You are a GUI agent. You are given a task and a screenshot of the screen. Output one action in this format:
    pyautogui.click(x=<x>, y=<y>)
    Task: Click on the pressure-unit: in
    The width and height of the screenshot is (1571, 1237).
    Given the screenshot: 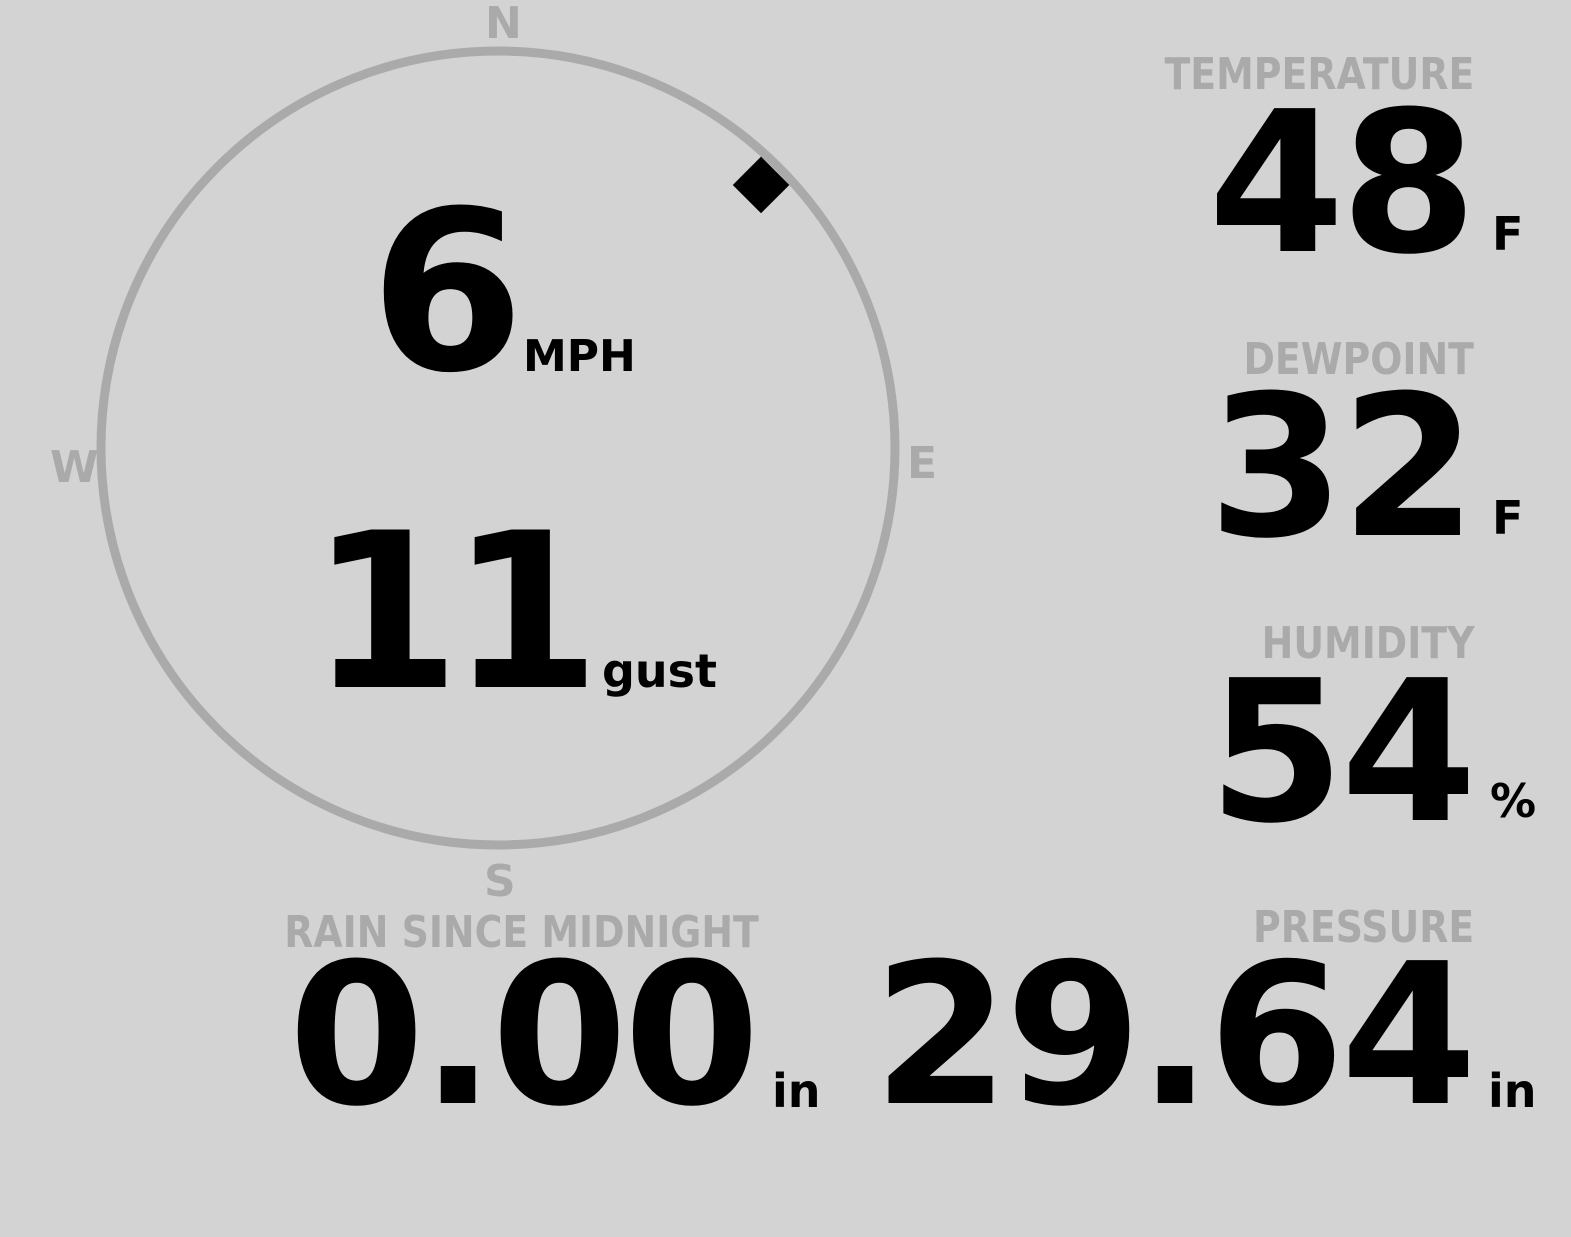 What is the action you would take?
    pyautogui.click(x=1512, y=1091)
    